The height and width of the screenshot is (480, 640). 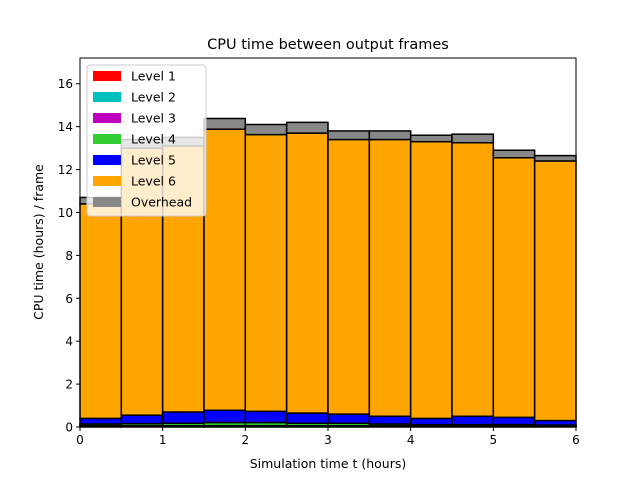 What do you see at coordinates (153, 160) in the screenshot?
I see `legend-label-level-5: Level 5` at bounding box center [153, 160].